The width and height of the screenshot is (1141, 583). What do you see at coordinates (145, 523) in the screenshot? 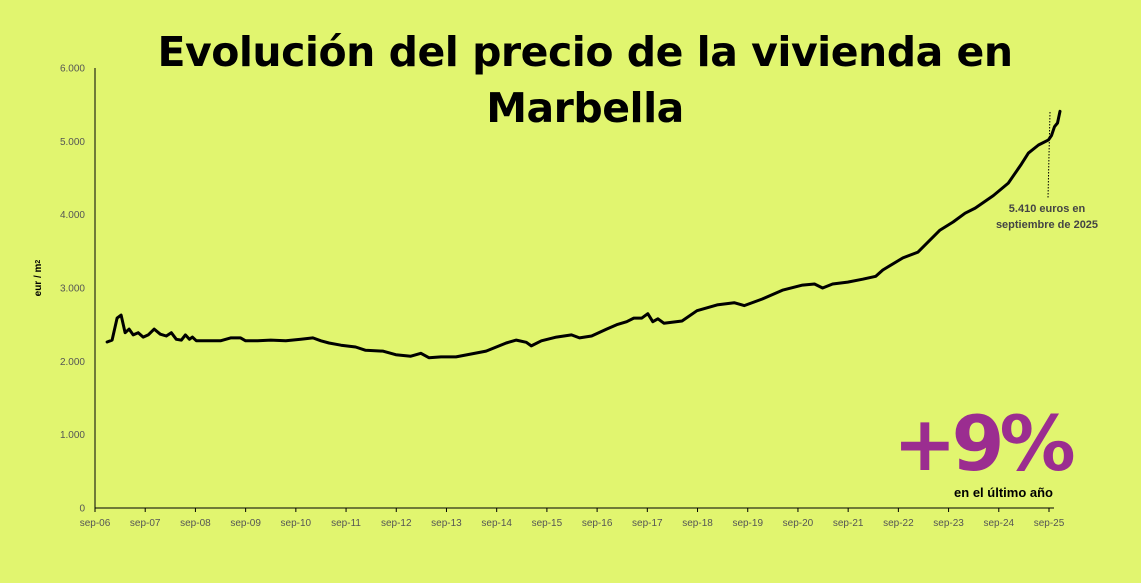
I see `x-tick-label: sep-07` at bounding box center [145, 523].